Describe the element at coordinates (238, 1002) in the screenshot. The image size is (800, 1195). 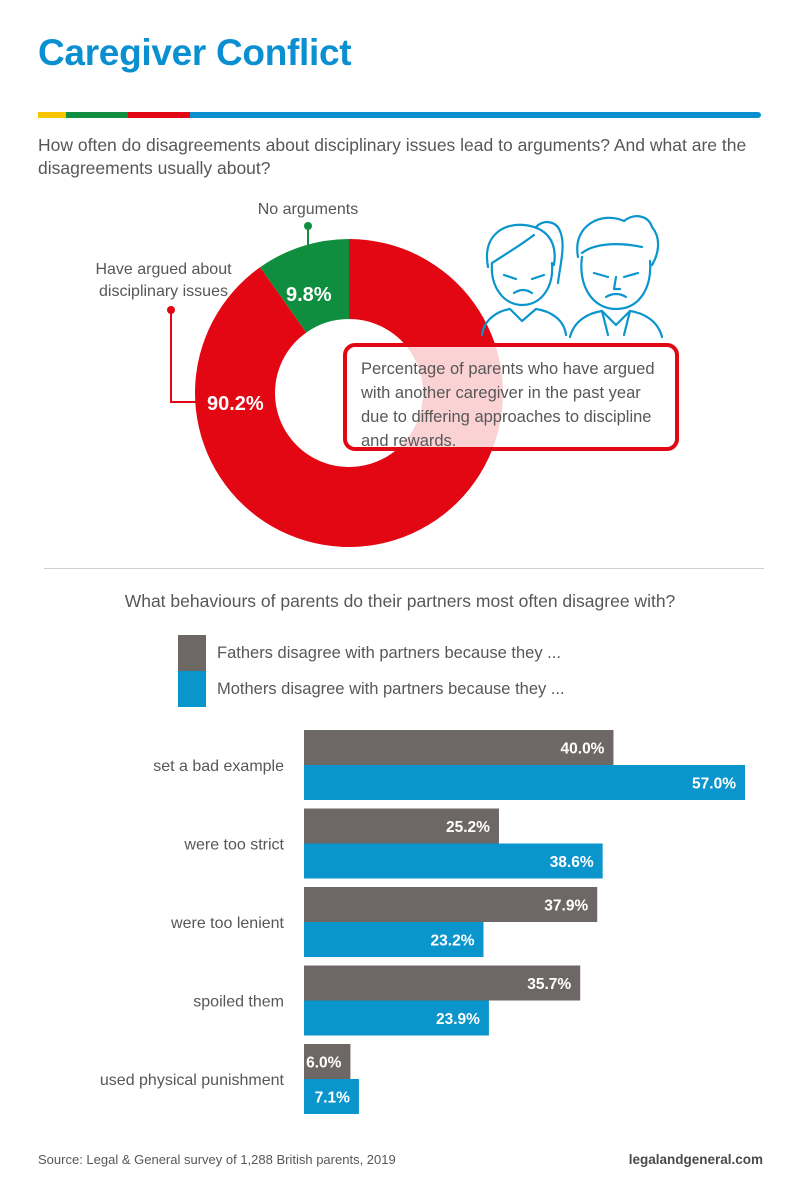
I see `category-label: spoiled them` at that location.